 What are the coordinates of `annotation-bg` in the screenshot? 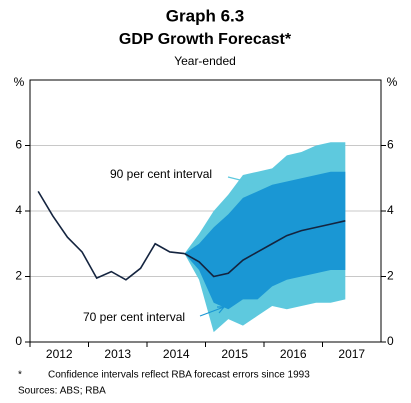 It's located at (141, 318).